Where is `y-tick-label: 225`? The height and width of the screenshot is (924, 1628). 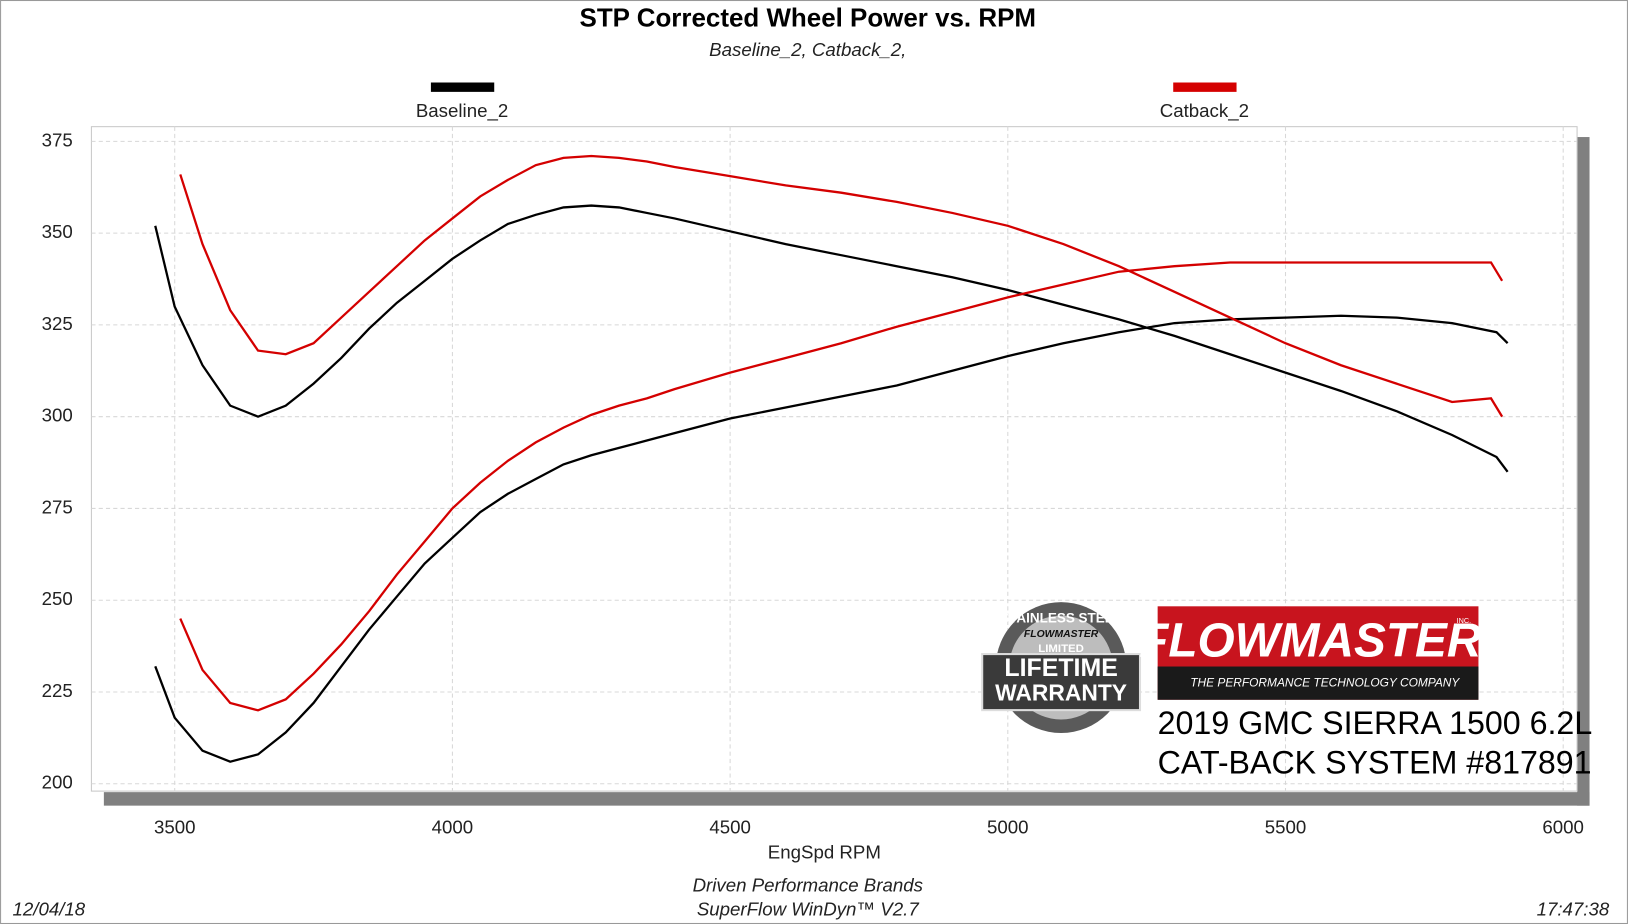
y-tick-label: 225 is located at coordinates (57, 690).